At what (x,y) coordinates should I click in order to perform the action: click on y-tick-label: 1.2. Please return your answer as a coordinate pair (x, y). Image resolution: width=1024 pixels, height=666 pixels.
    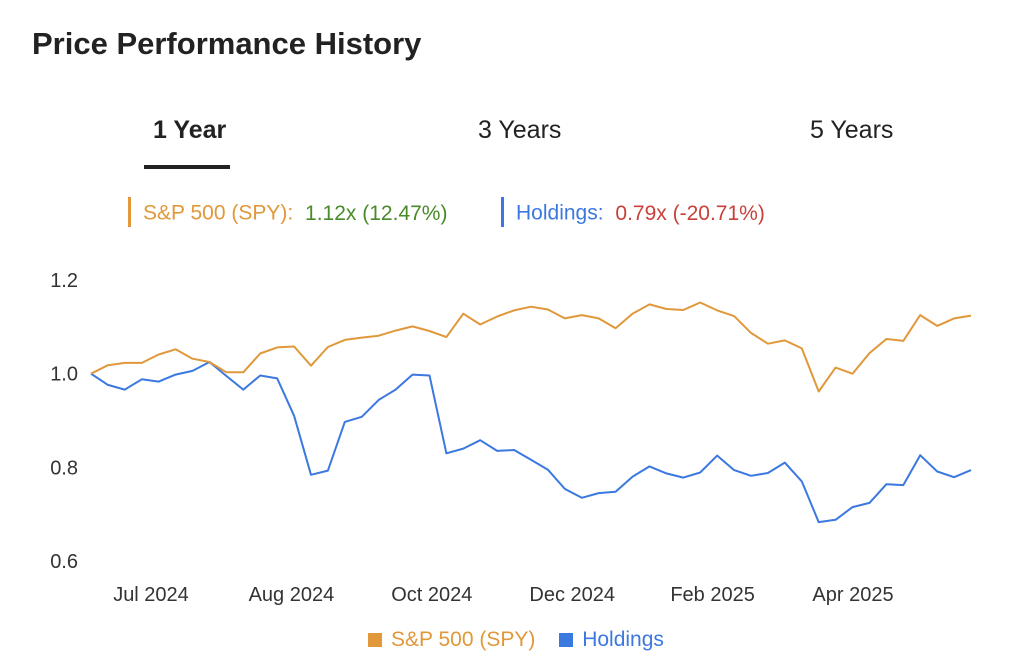
    Looking at the image, I should click on (64, 281).